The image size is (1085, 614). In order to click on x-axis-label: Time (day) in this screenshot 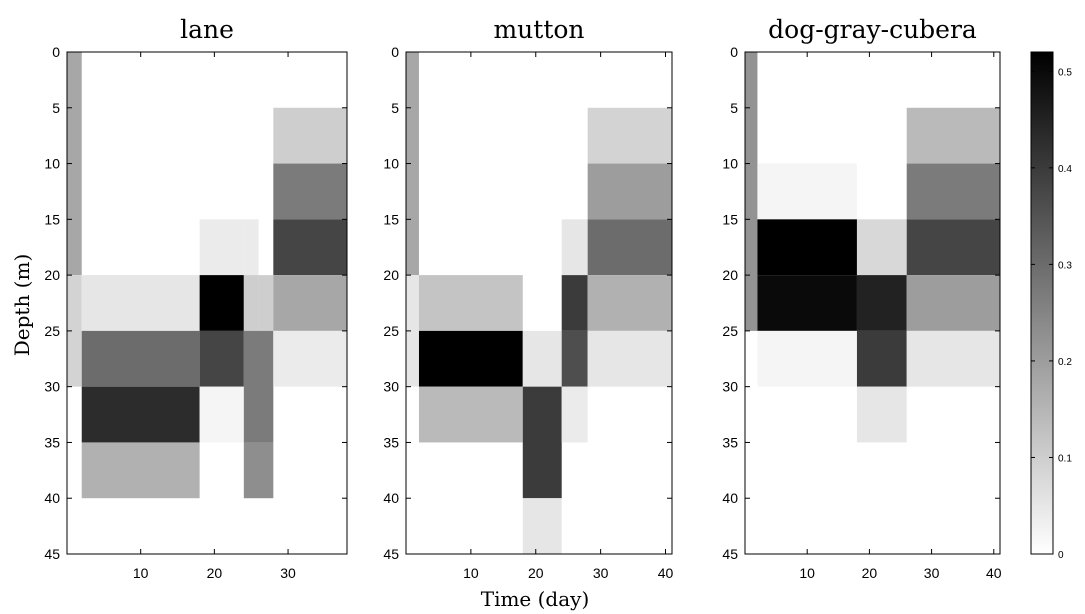, I will do `click(535, 599)`.